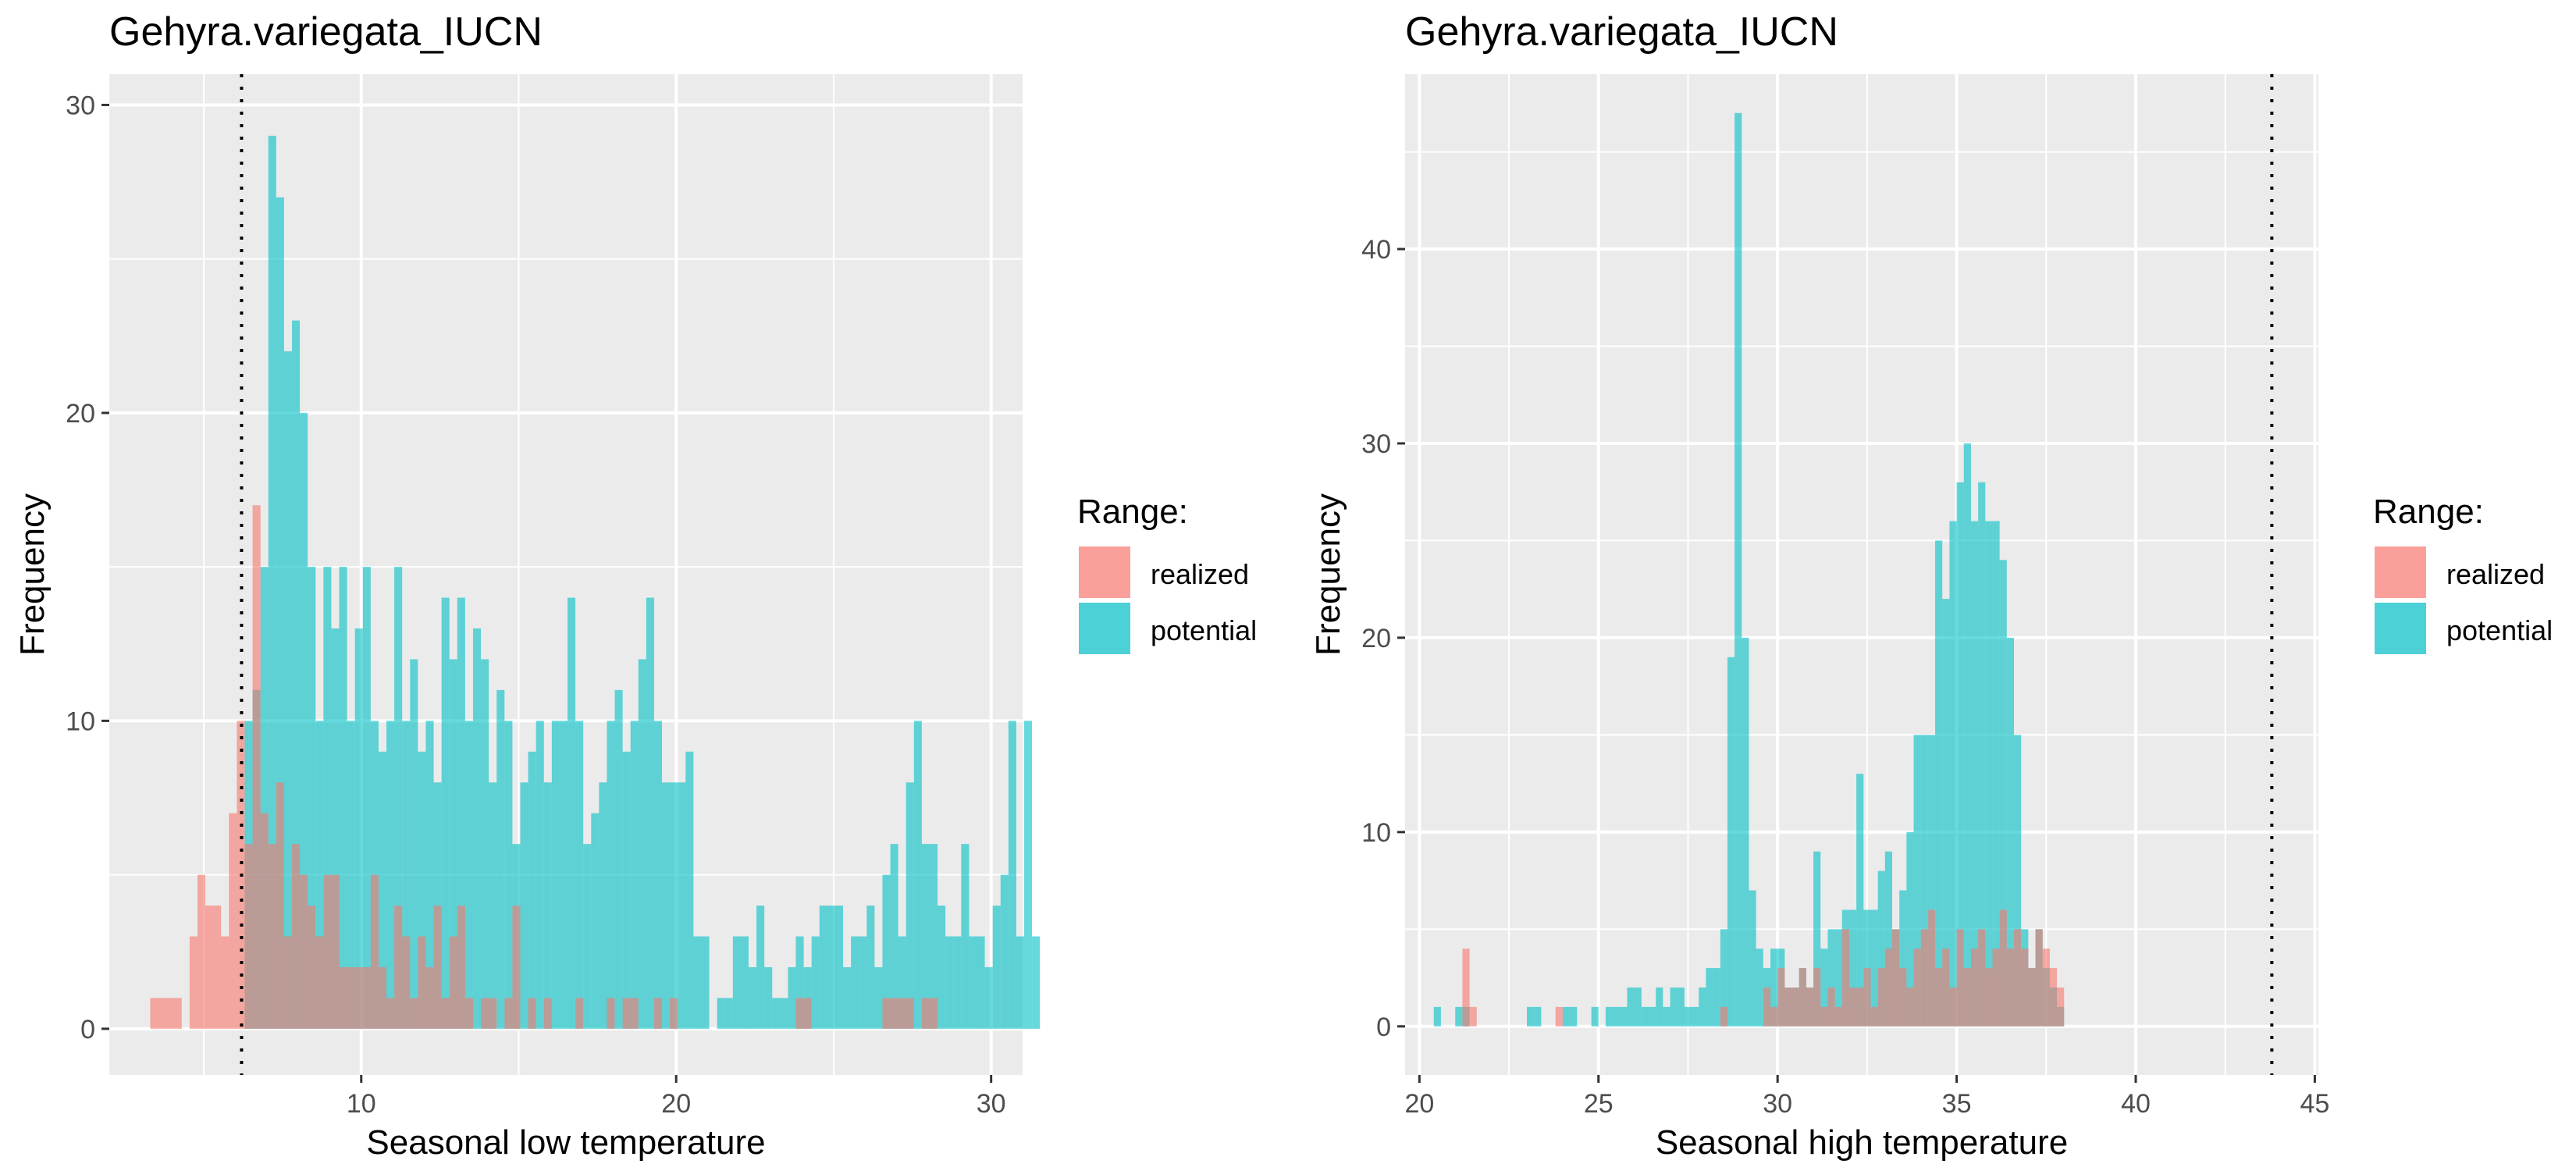 The image size is (2576, 1171). I want to click on y-tick-label: 0, so click(87, 1030).